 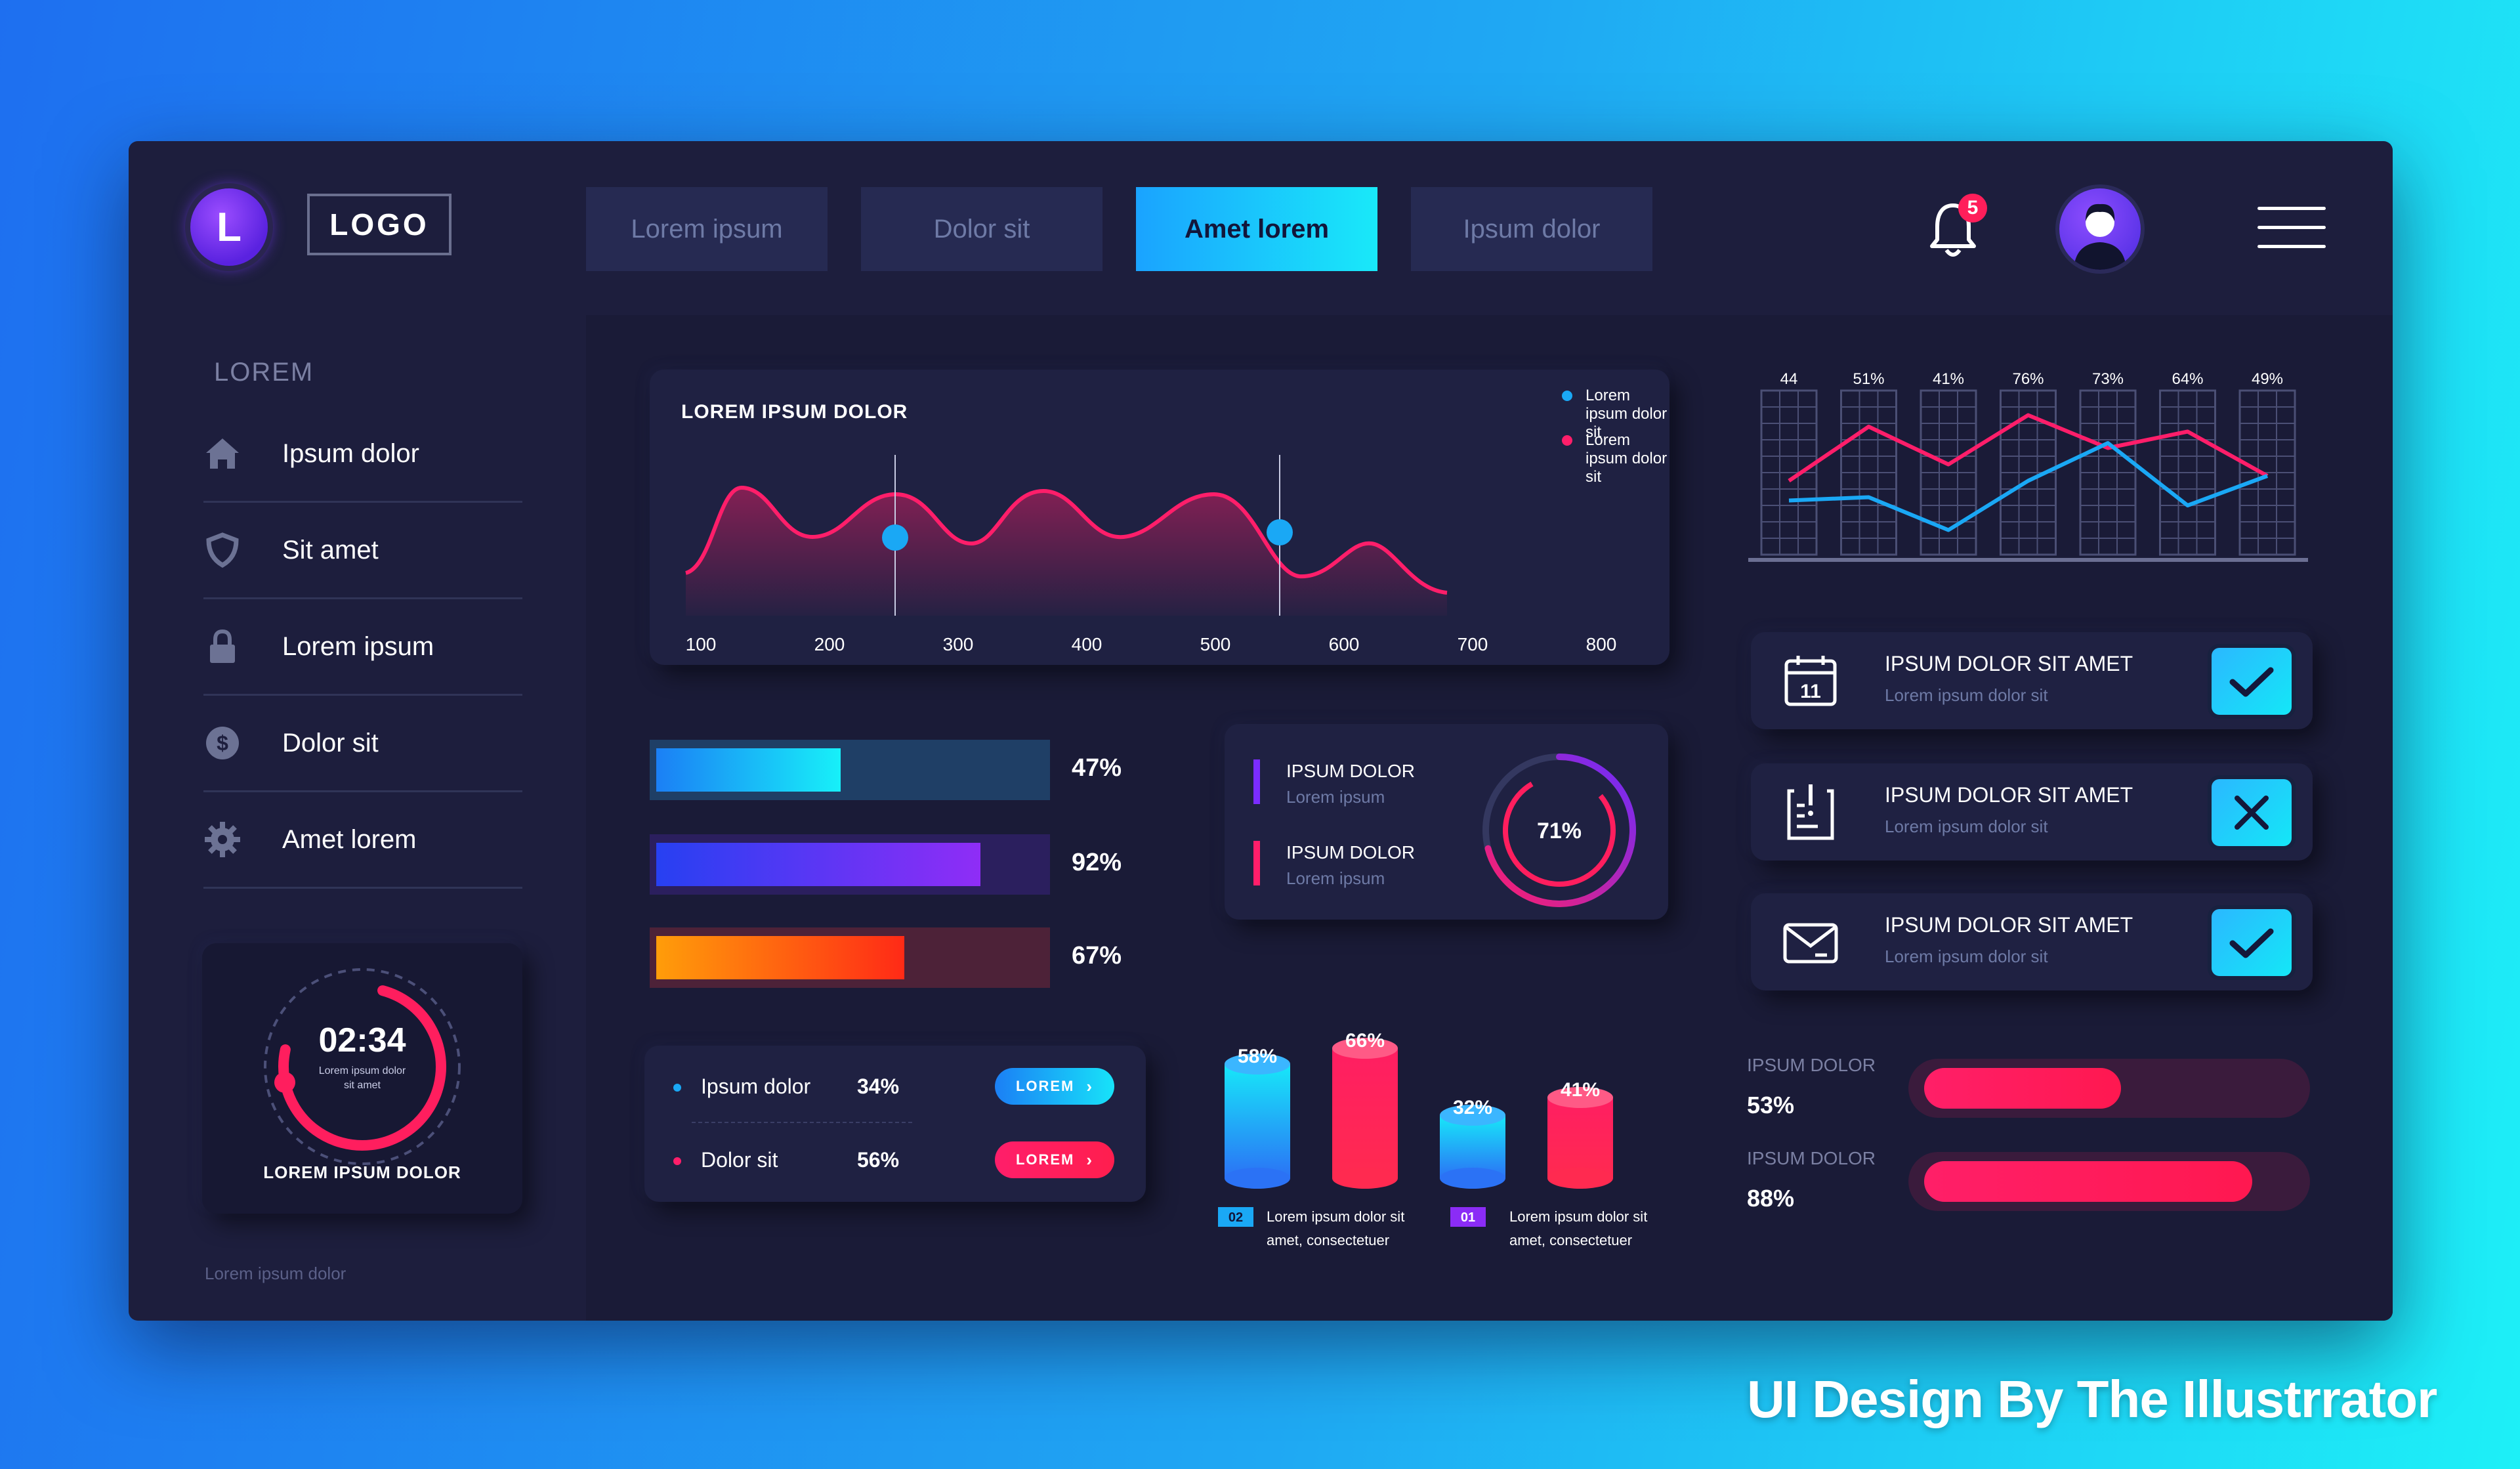 What do you see at coordinates (379, 224) in the screenshot?
I see `logo-text: LOGO` at bounding box center [379, 224].